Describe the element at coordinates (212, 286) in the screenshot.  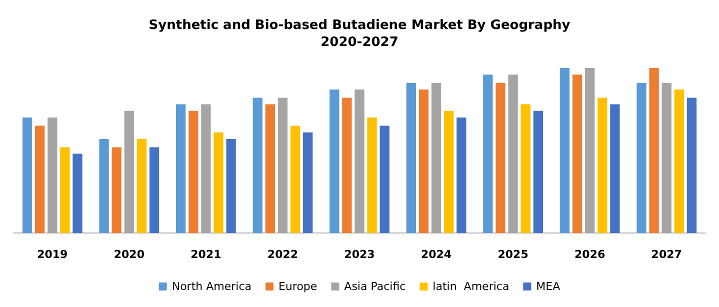
I see `legend-label: North America` at that location.